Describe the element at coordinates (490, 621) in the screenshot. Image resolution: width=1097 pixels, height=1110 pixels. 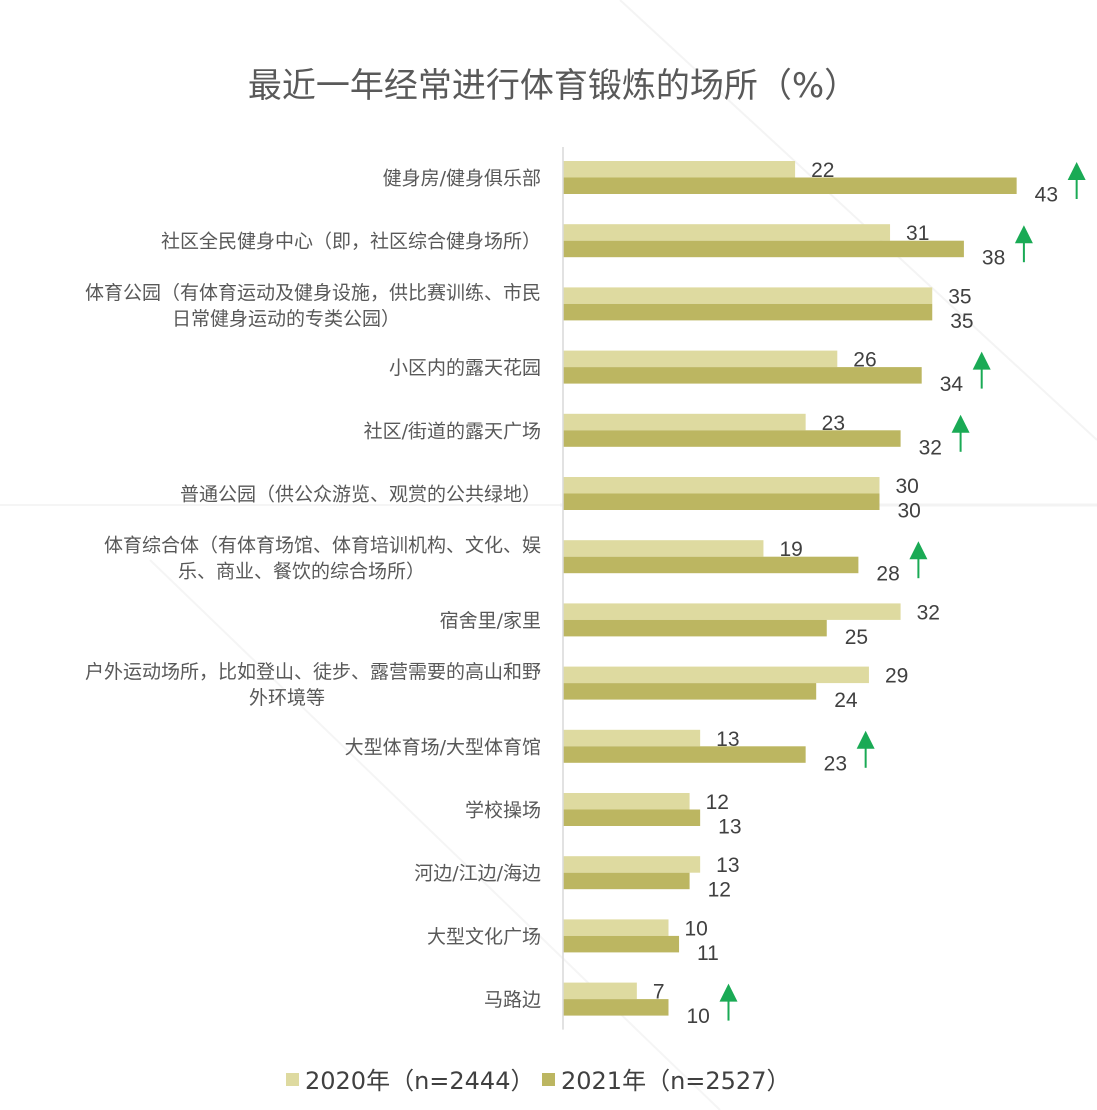
I see `category-label: 宿舍里/家里` at that location.